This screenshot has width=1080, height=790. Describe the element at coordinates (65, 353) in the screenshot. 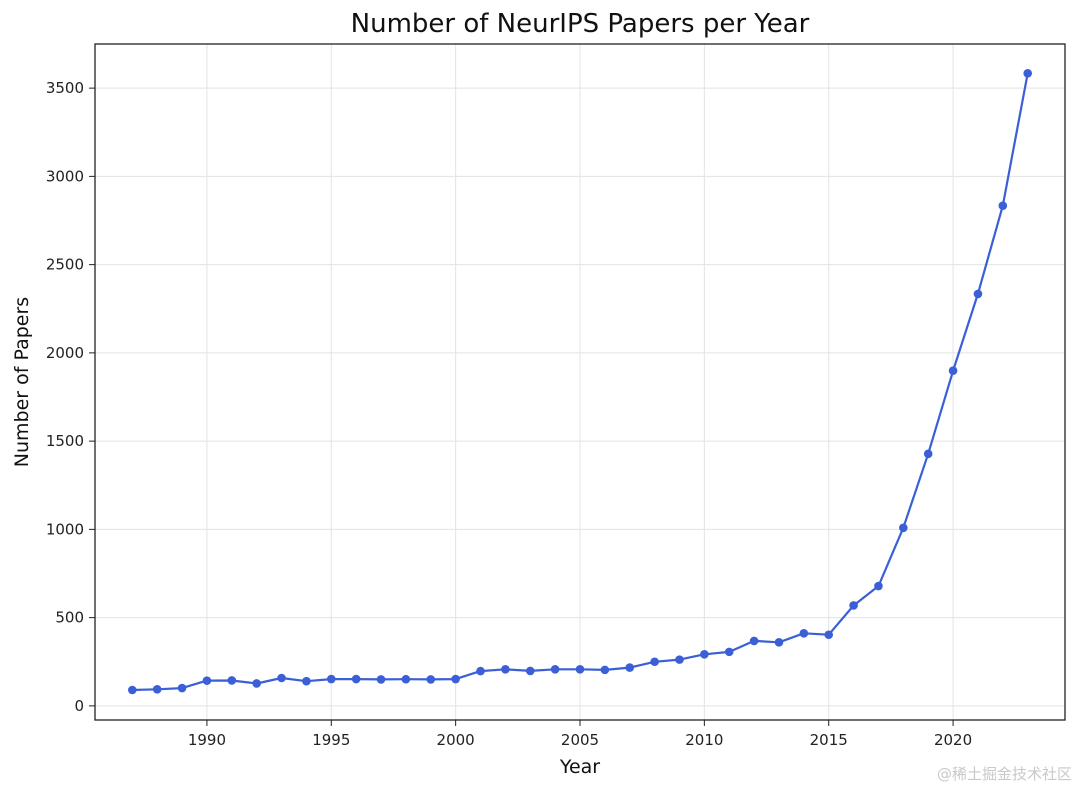

I see `y-tick-label: 2000` at that location.